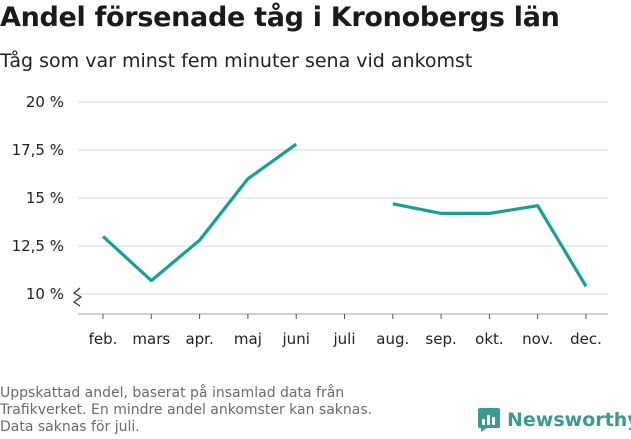  I want to click on bar-chart-logo-icon, so click(489, 420).